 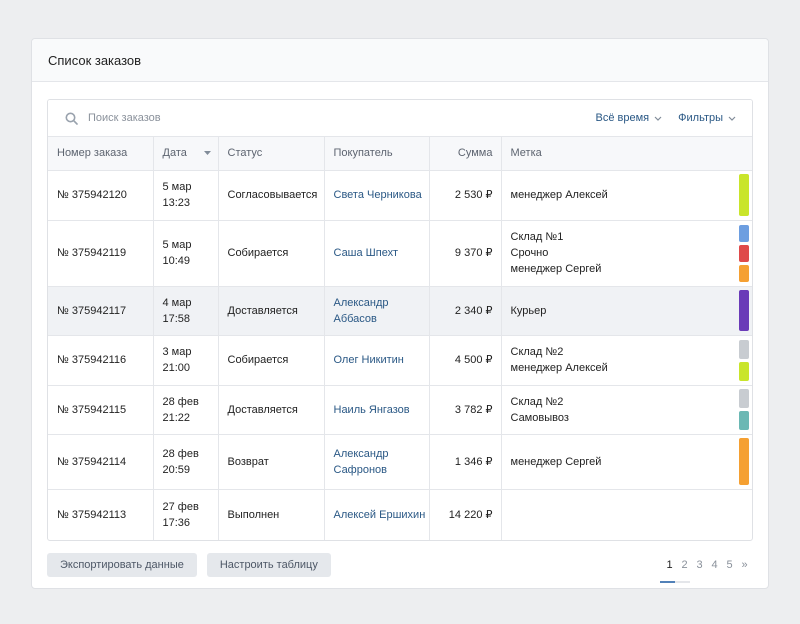 What do you see at coordinates (101, 154) in the screenshot?
I see `col-order: Номер заказа` at bounding box center [101, 154].